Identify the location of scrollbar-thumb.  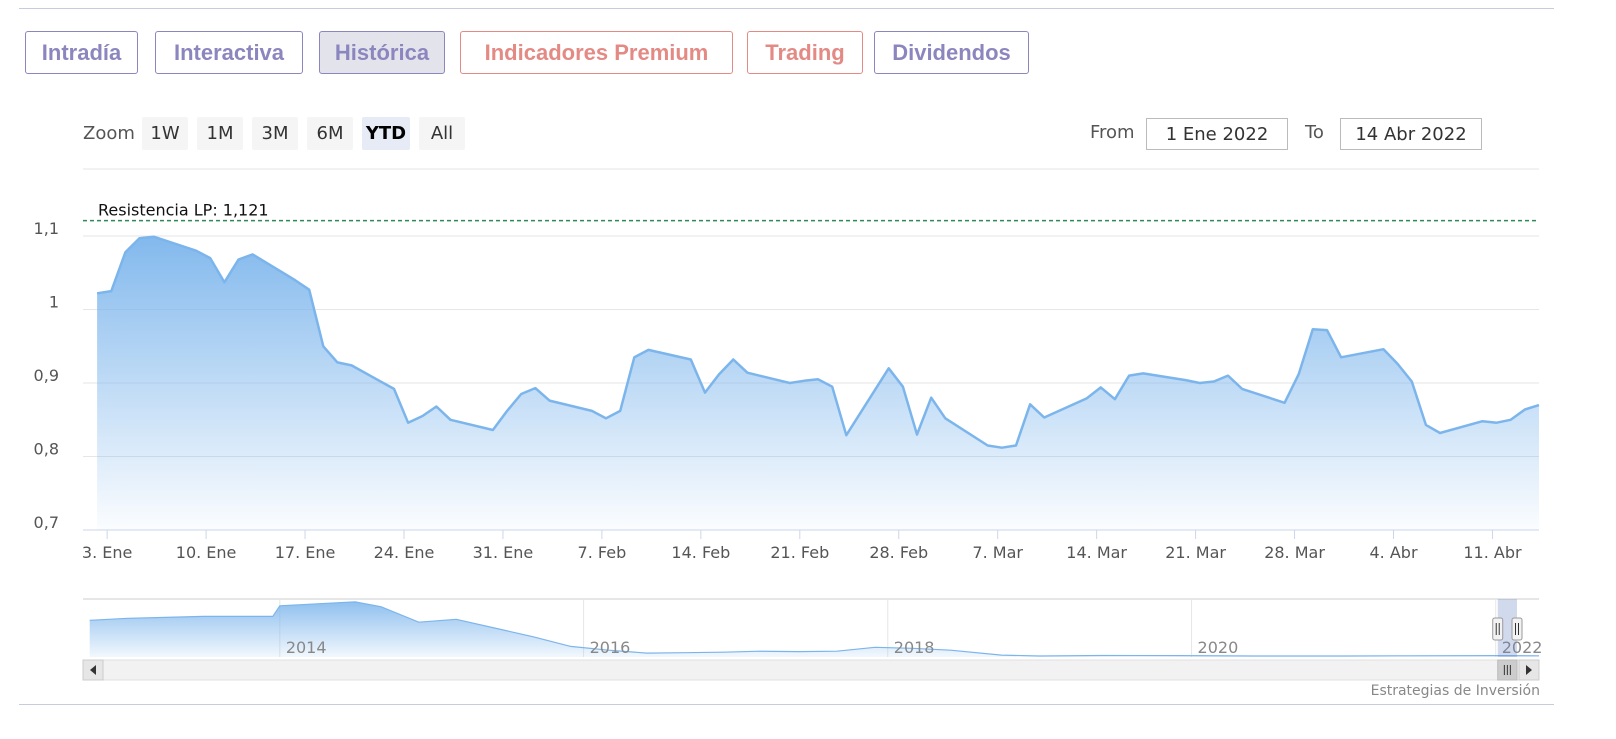
(1507, 670).